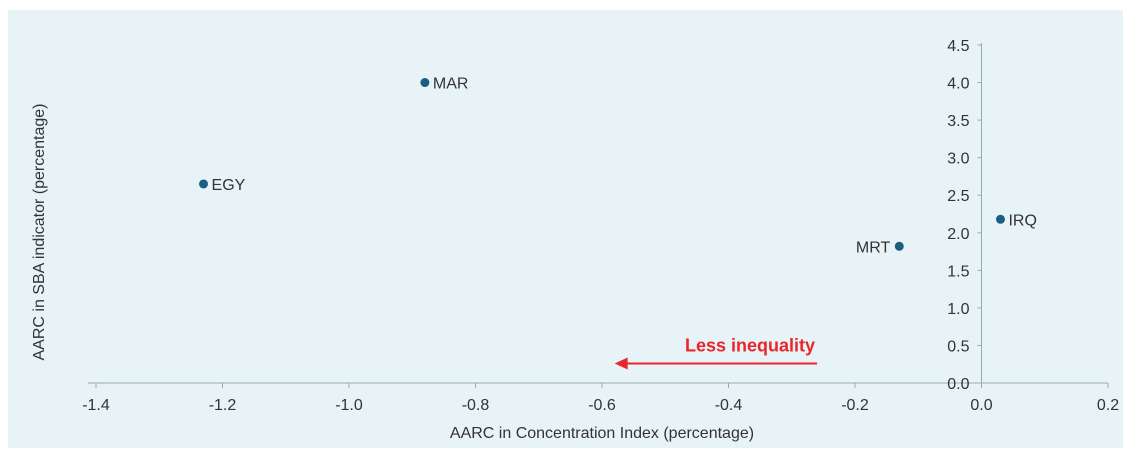 The width and height of the screenshot is (1129, 452). I want to click on y-axis-title: AARC in SBA indicator (percentage), so click(39, 231).